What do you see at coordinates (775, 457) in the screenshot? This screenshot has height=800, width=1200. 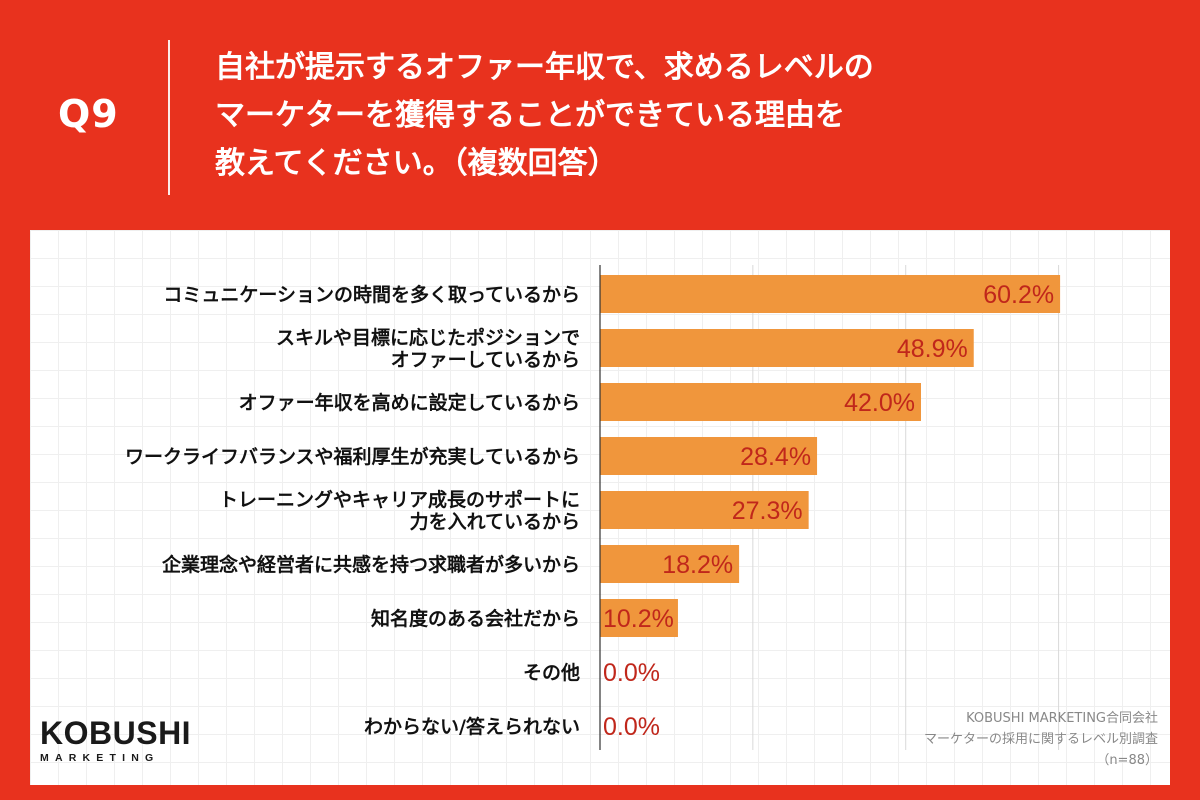 I see `data-label: 28.4%` at bounding box center [775, 457].